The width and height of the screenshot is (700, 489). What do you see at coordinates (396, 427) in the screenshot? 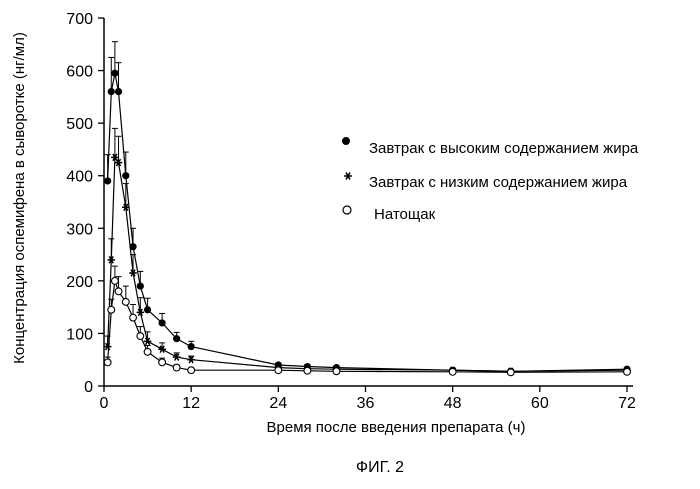
I see `x-axis-label: Время после введения препарата (ч)` at bounding box center [396, 427].